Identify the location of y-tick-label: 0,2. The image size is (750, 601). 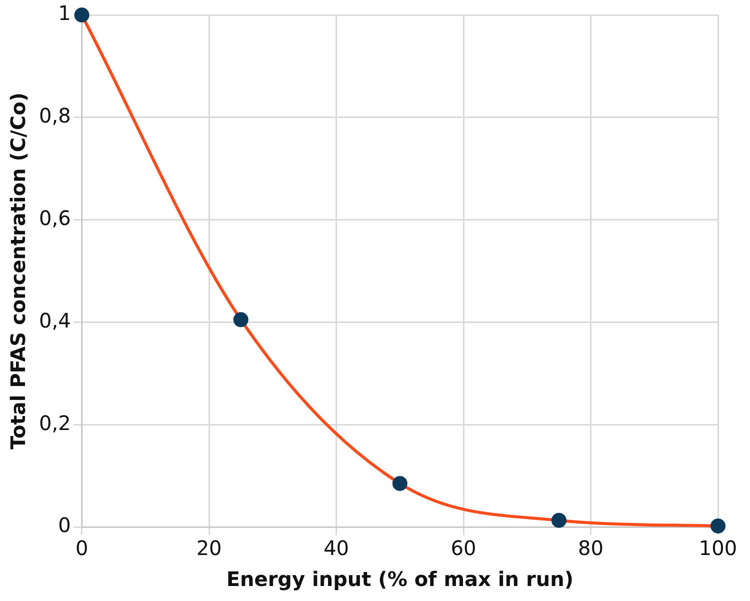
(54, 422).